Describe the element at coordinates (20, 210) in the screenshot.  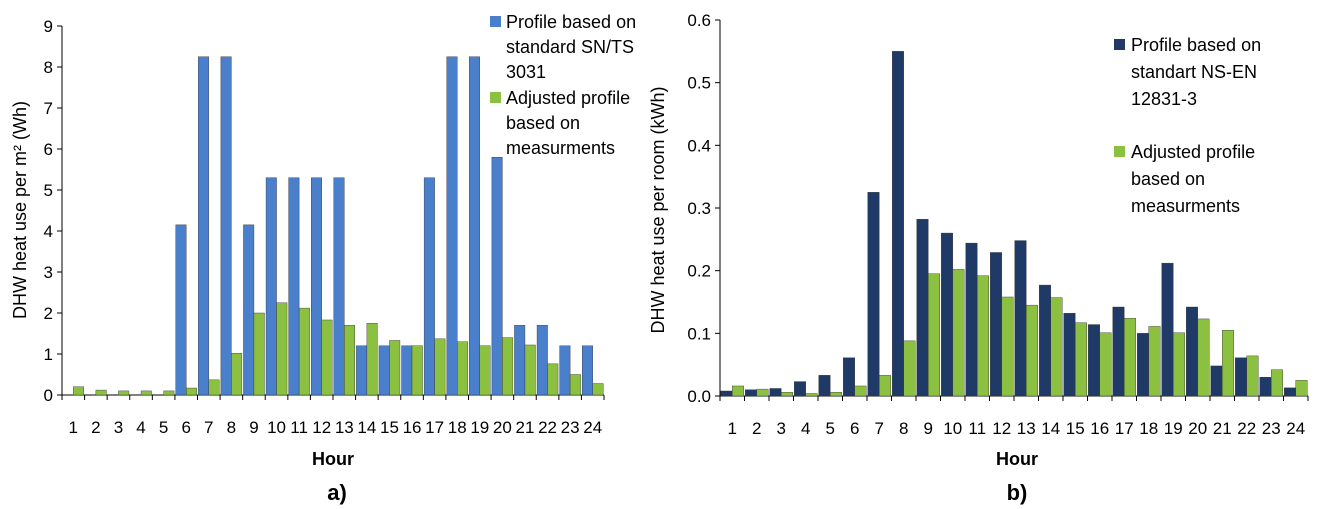
I see `y-axis-title: DHW heat use per m² (Wh)` at that location.